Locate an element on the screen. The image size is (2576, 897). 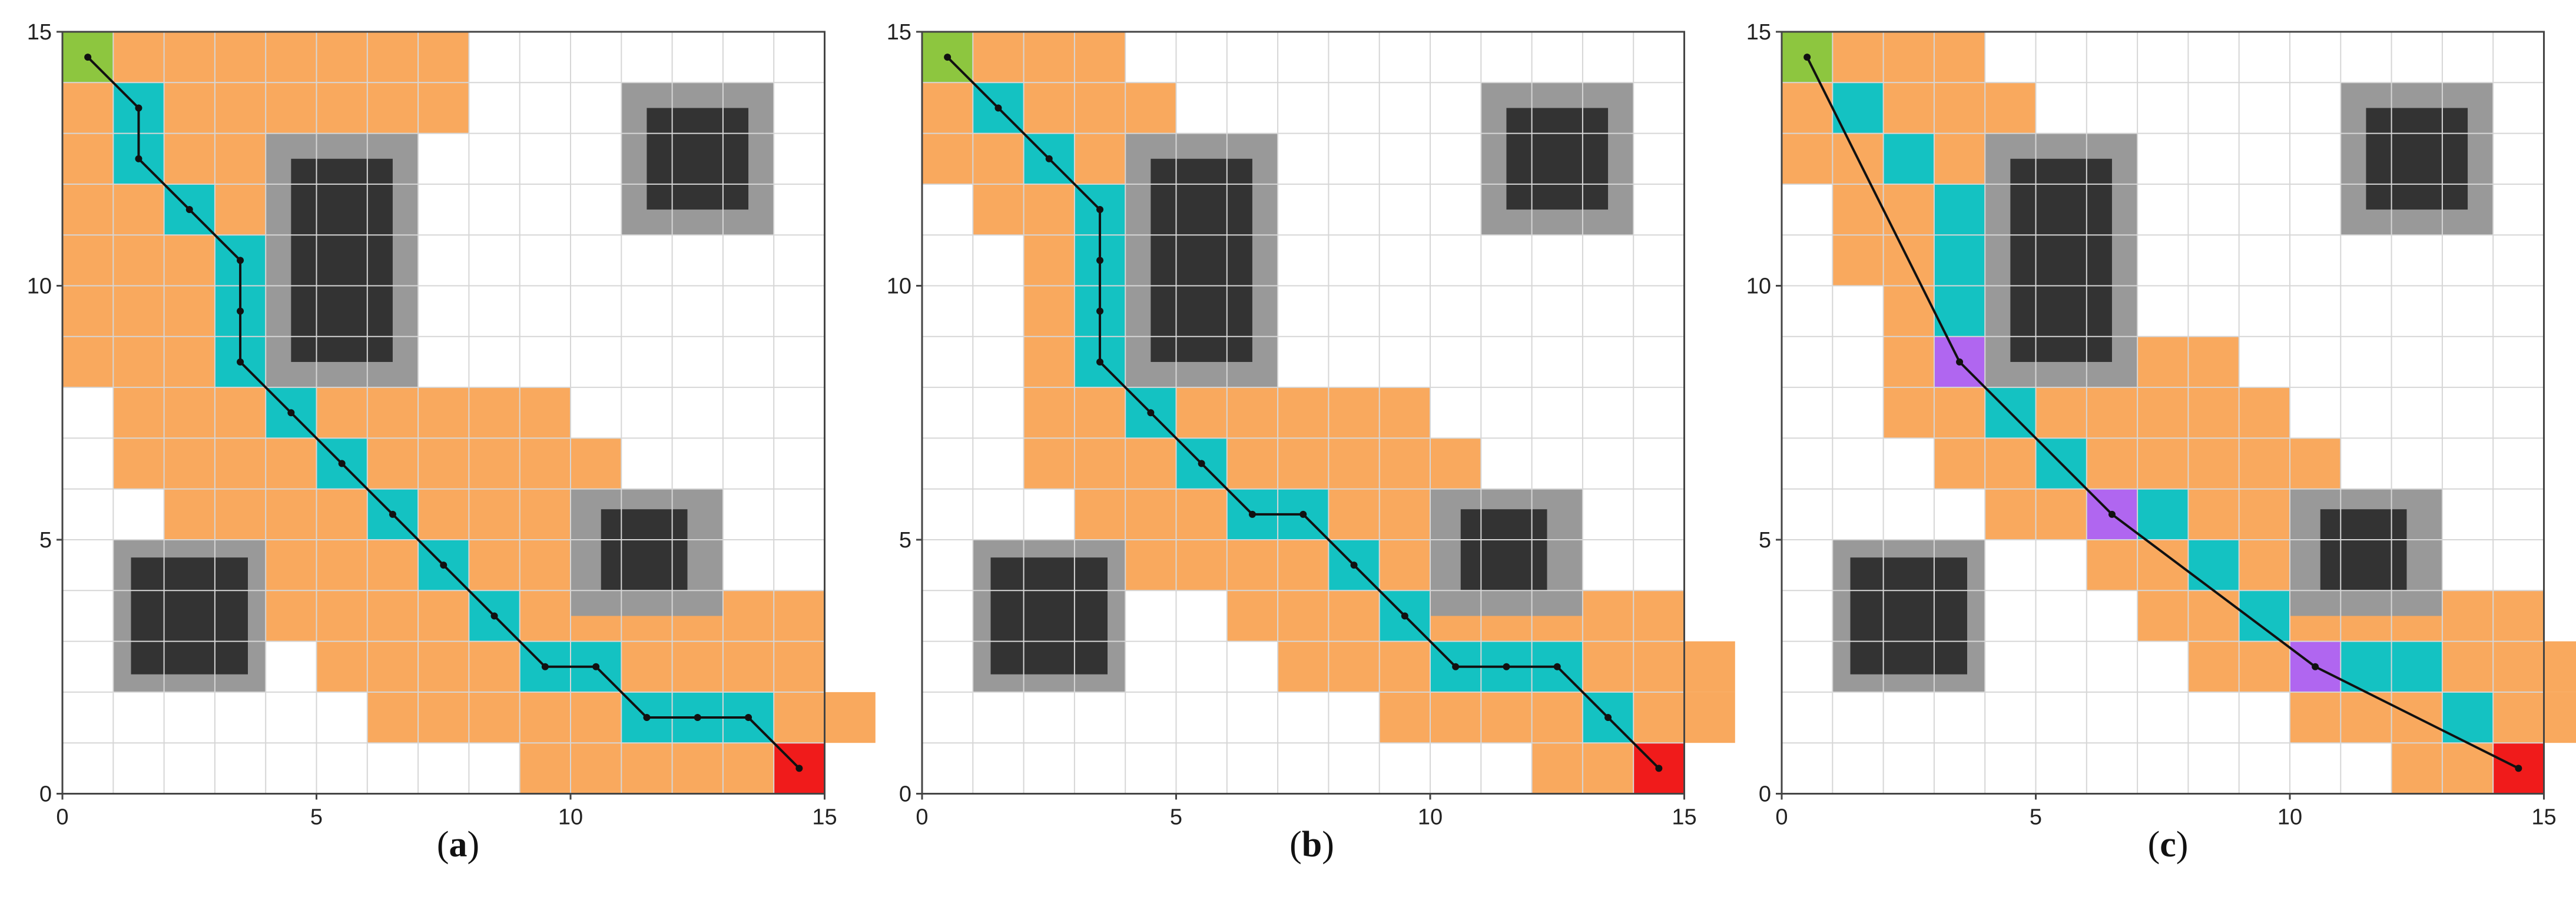
caption-close-c: ) is located at coordinates (2182, 845).